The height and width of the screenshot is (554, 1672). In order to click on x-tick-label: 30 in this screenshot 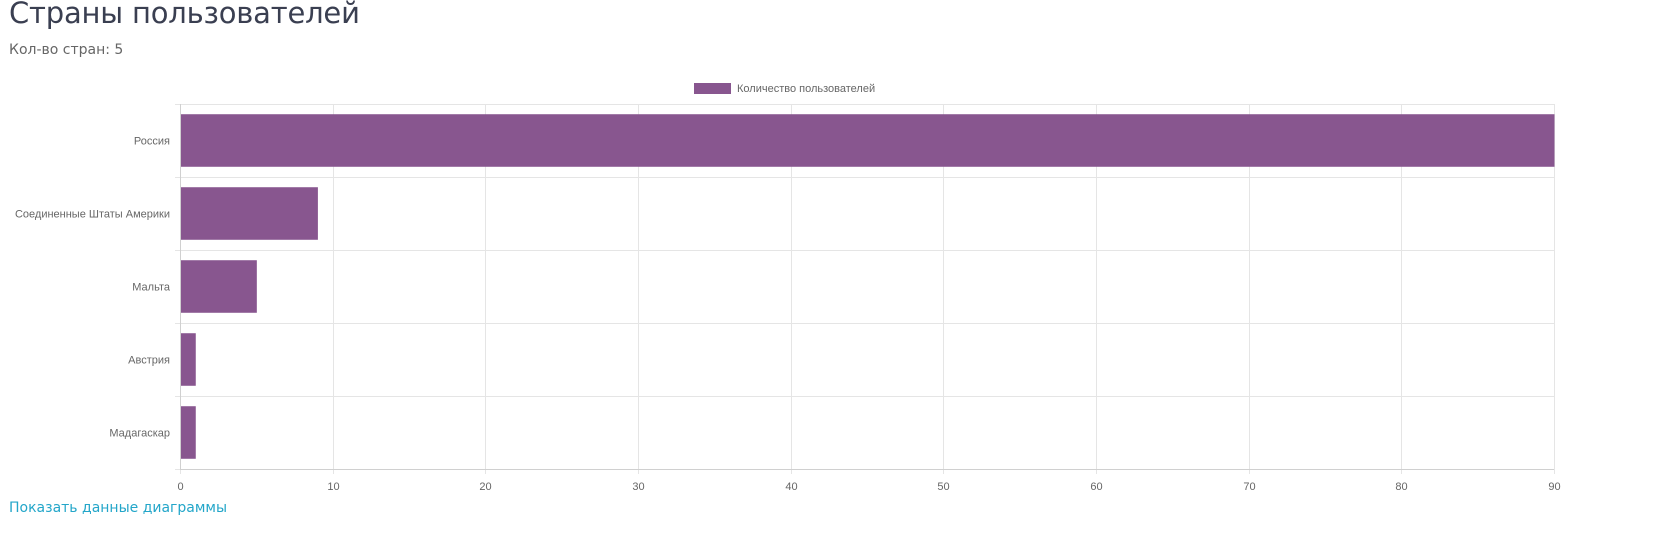, I will do `click(638, 487)`.